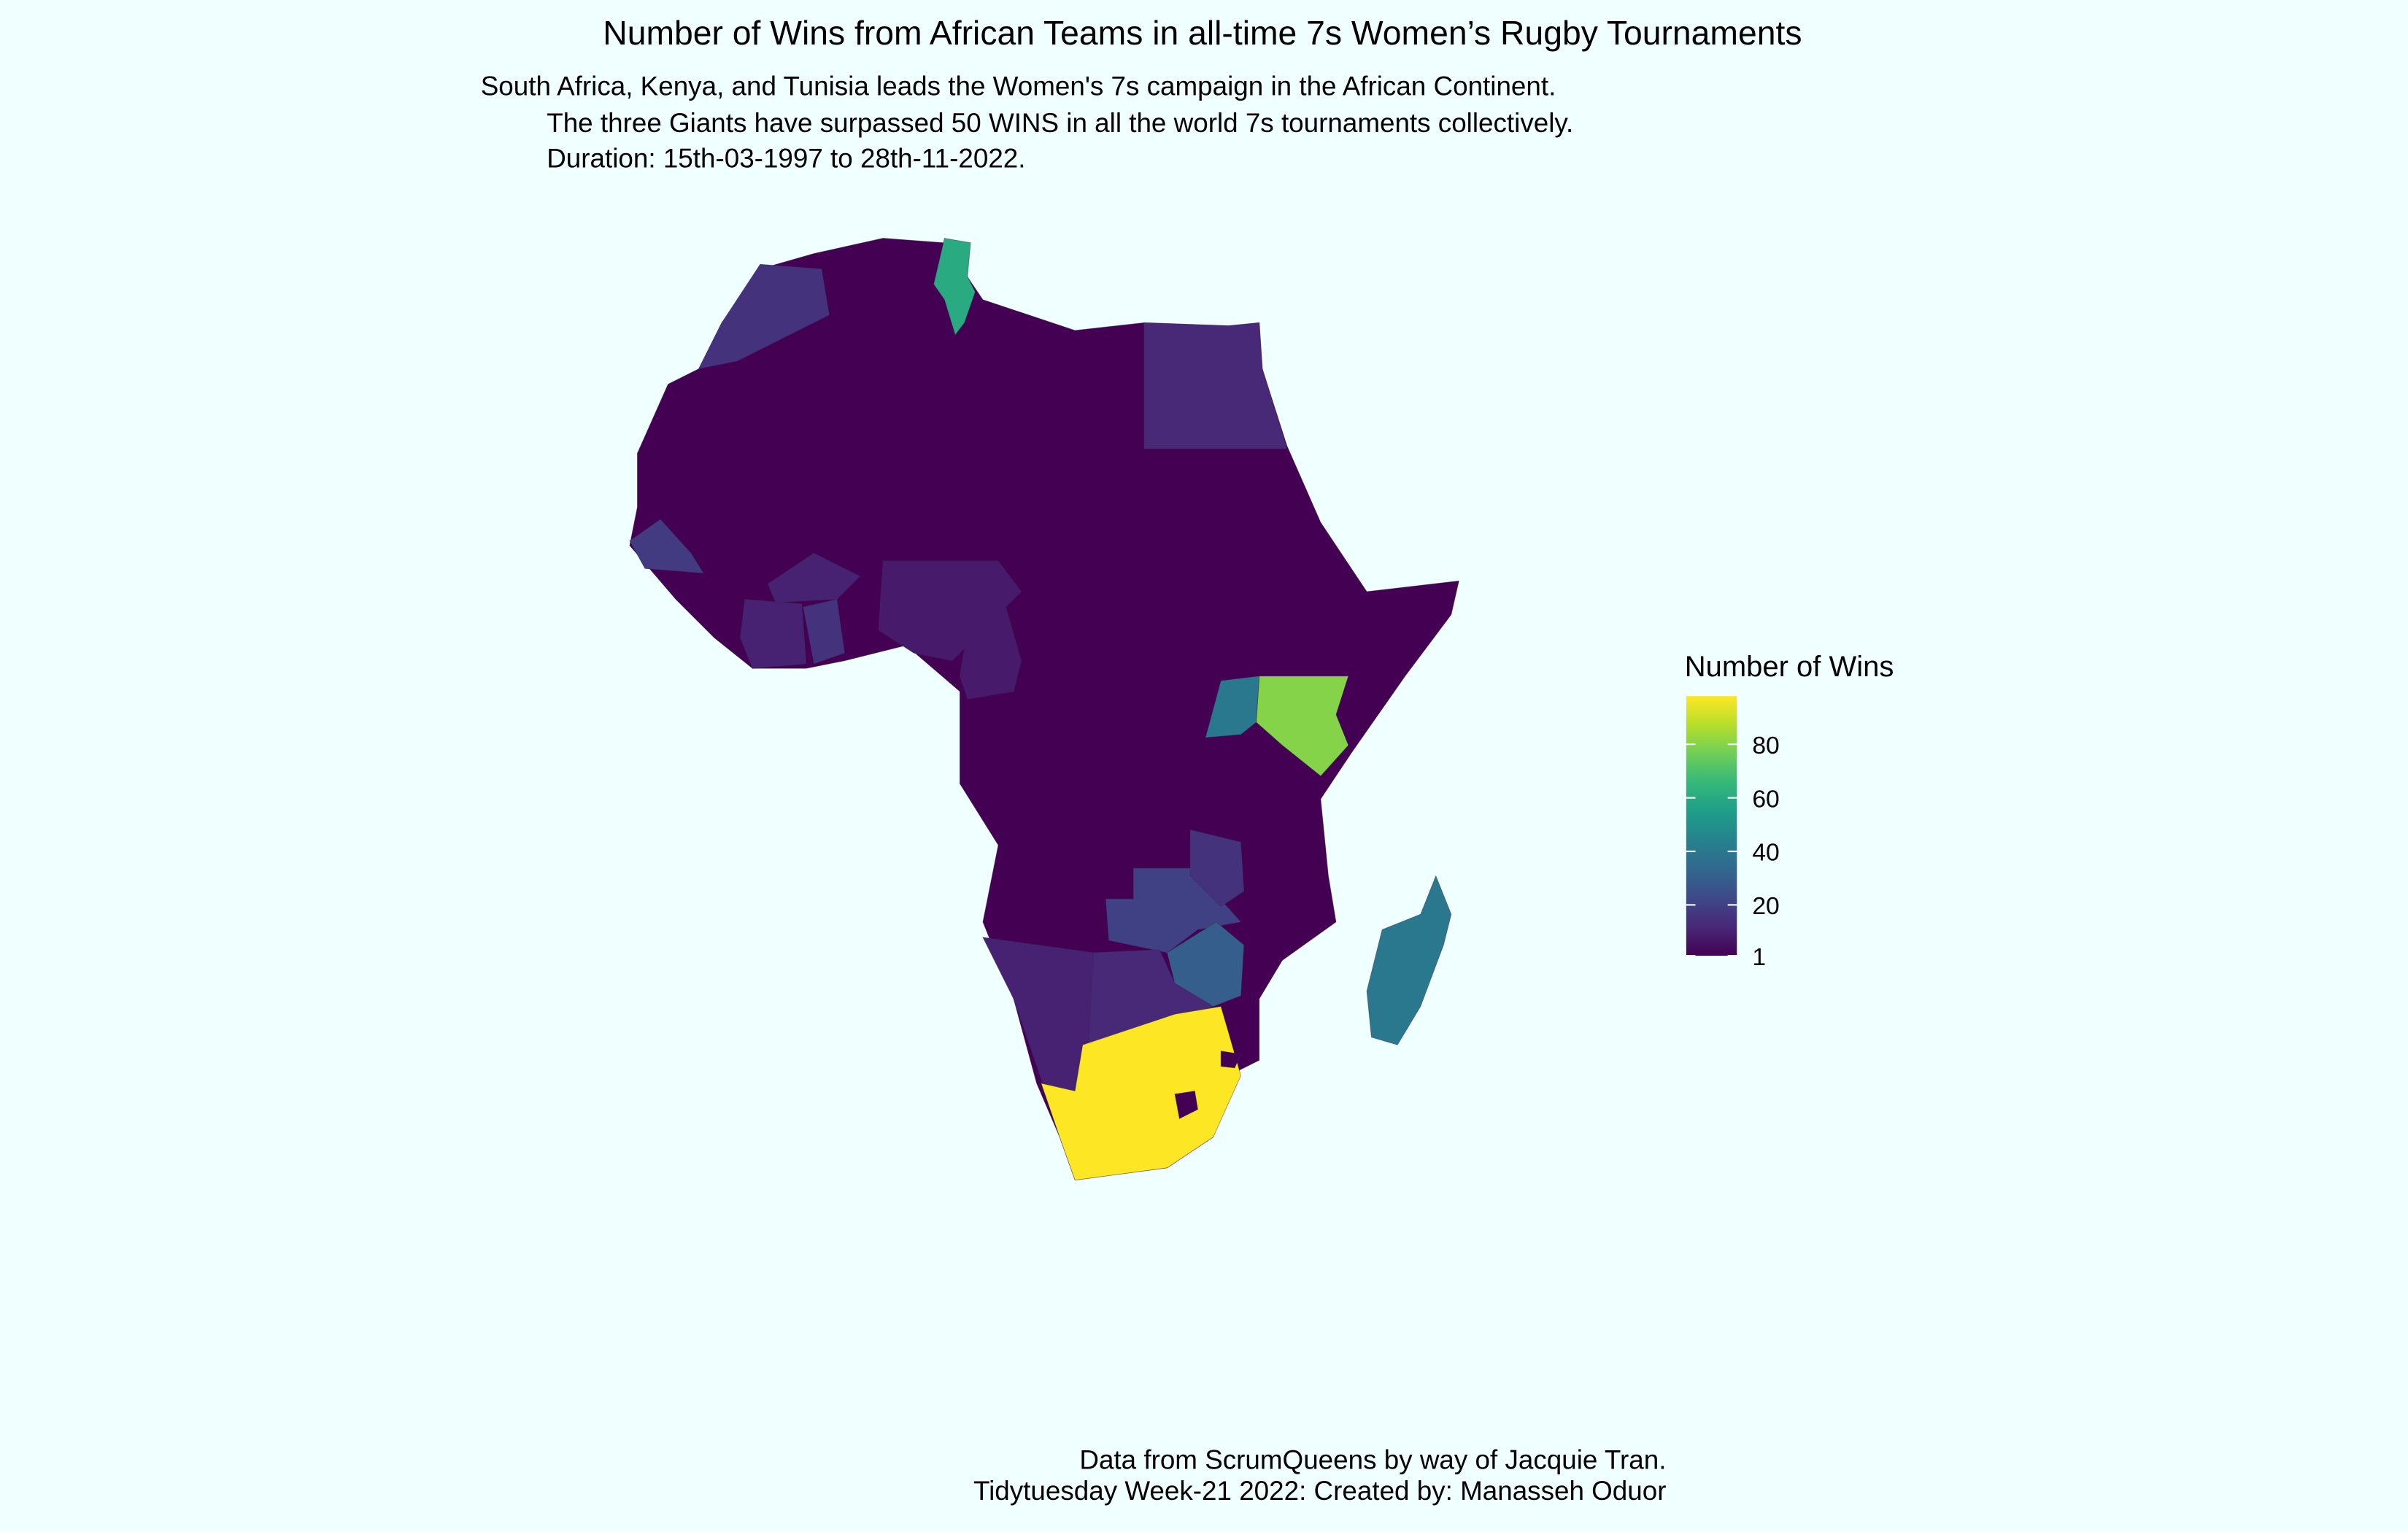 The image size is (2408, 1532). I want to click on legend-tick-label: 60, so click(1766, 799).